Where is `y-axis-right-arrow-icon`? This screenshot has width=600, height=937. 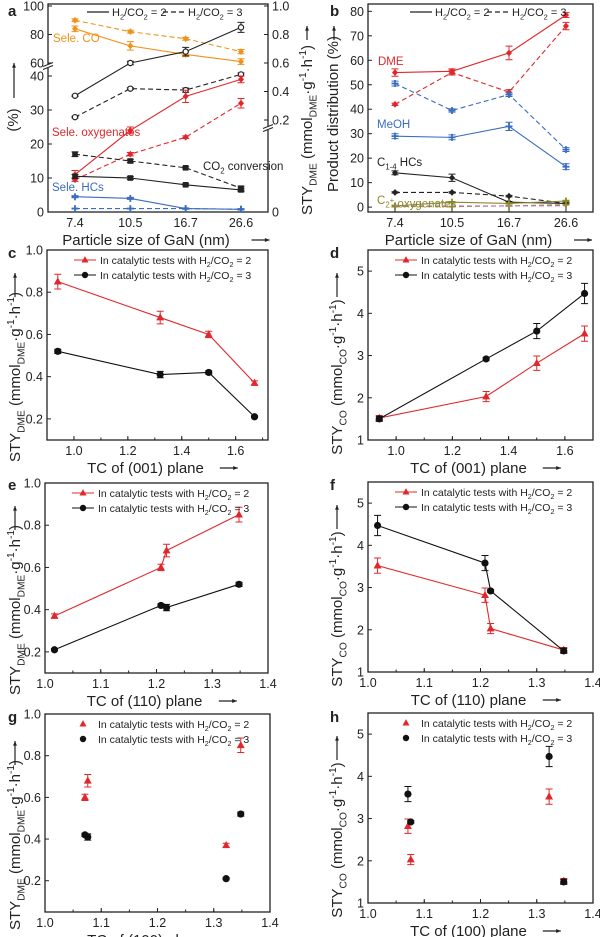 y-axis-right-arrow-icon is located at coordinates (307, 33).